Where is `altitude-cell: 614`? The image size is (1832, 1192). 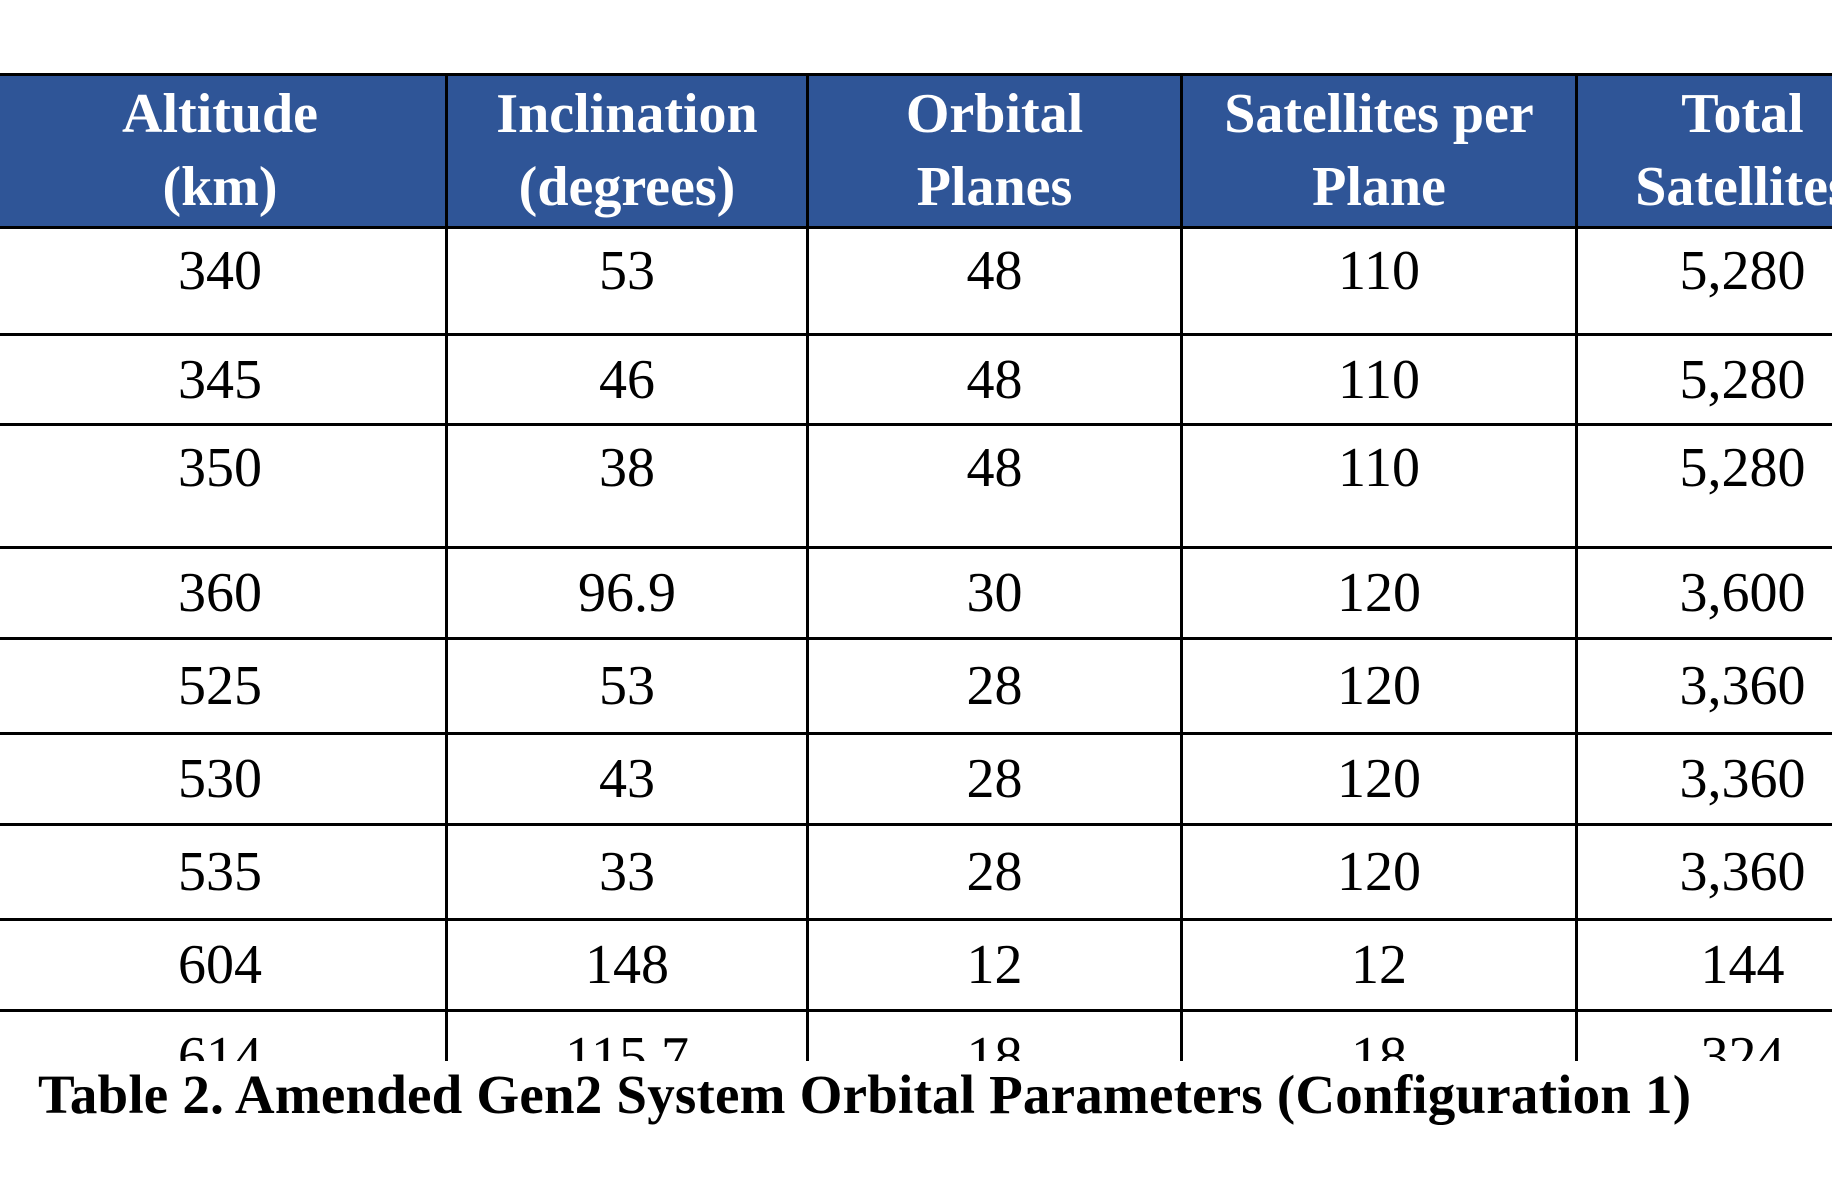 altitude-cell: 614 is located at coordinates (224, 1035).